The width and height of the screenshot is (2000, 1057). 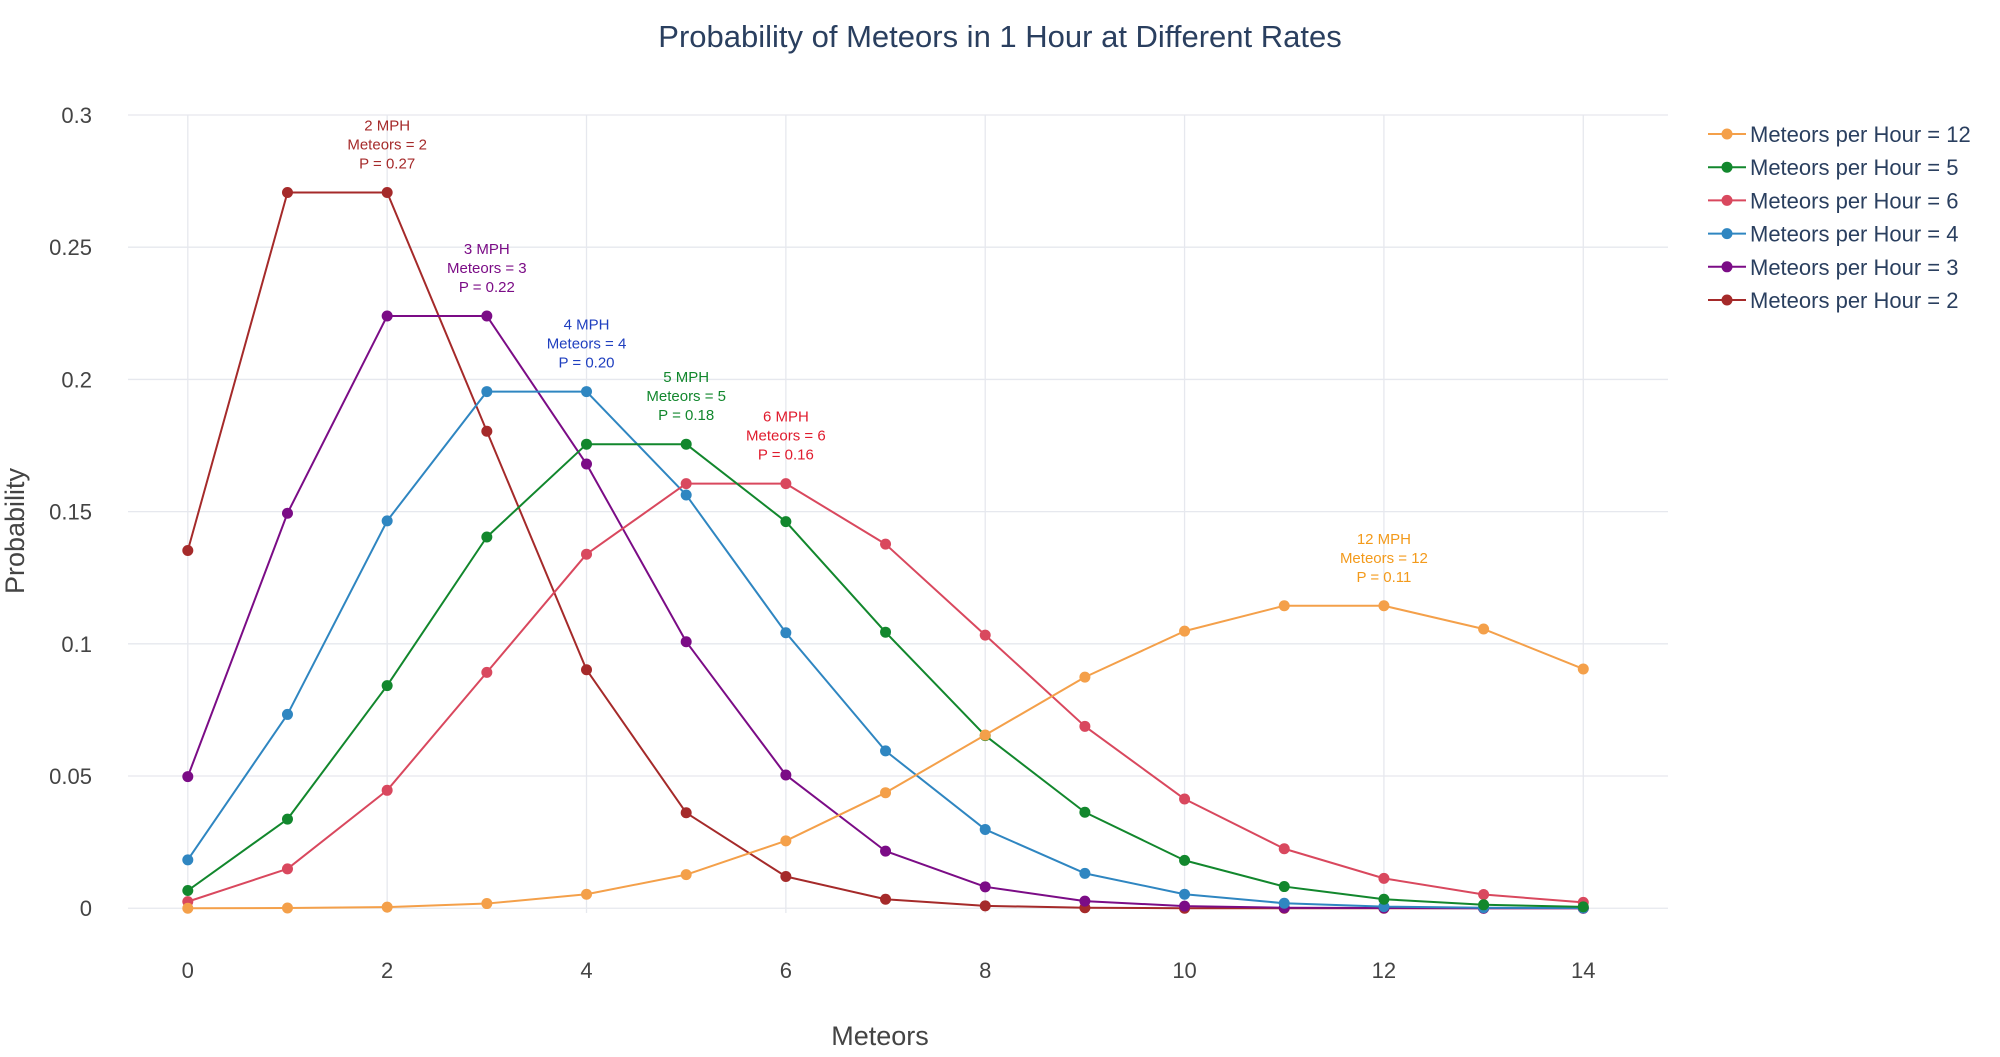 What do you see at coordinates (1384, 970) in the screenshot?
I see `x-tick-label: 12` at bounding box center [1384, 970].